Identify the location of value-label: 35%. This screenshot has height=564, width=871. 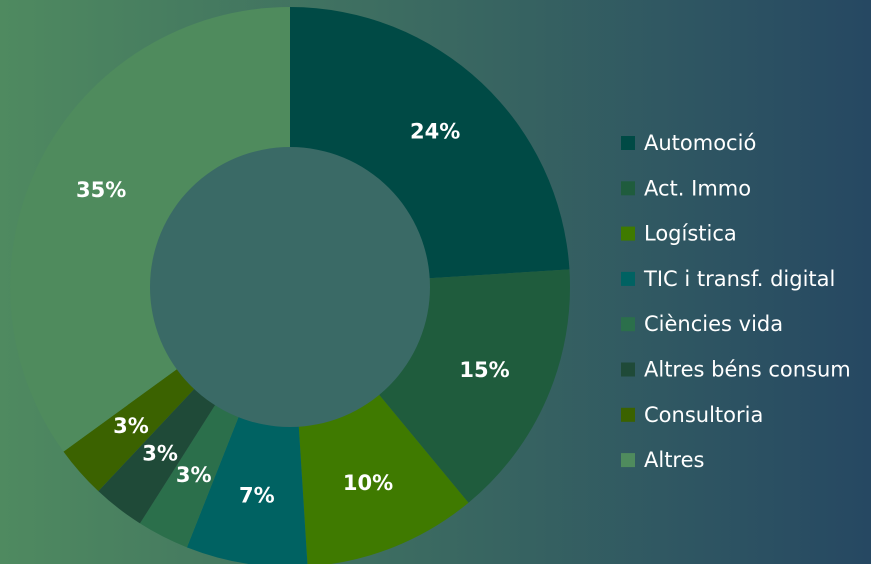
(101, 190).